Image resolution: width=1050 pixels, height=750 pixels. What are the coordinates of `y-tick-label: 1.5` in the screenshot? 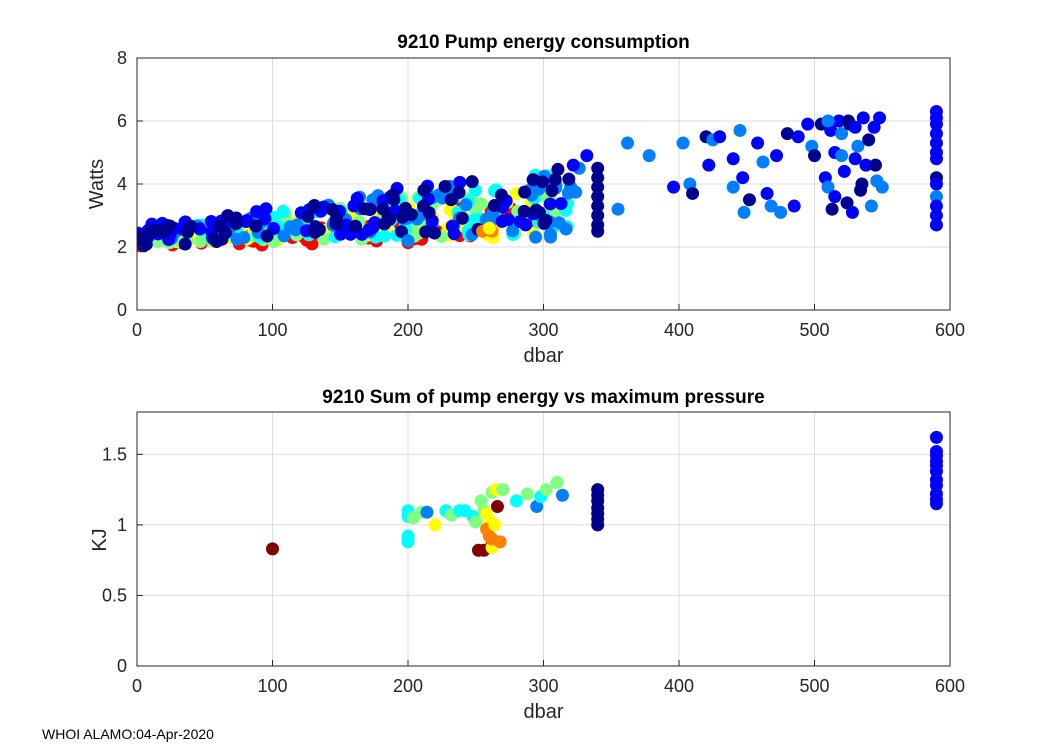 It's located at (114, 454).